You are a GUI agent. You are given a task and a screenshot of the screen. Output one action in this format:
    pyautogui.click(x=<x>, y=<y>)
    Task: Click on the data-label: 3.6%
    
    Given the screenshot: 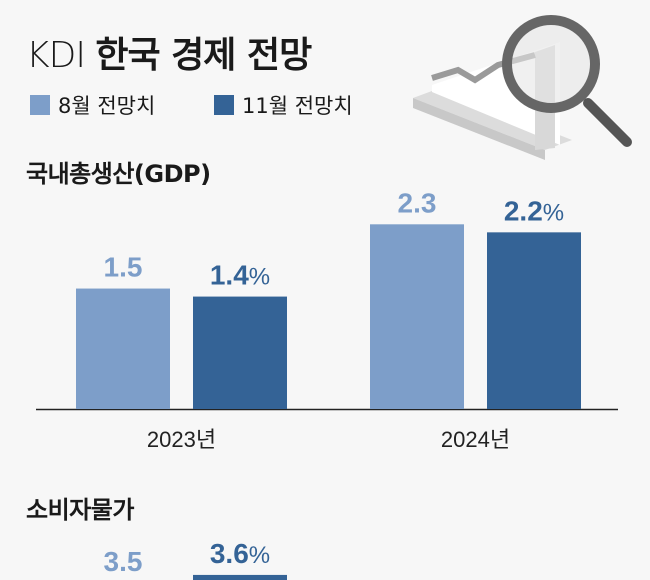 What is the action you would take?
    pyautogui.click(x=240, y=553)
    